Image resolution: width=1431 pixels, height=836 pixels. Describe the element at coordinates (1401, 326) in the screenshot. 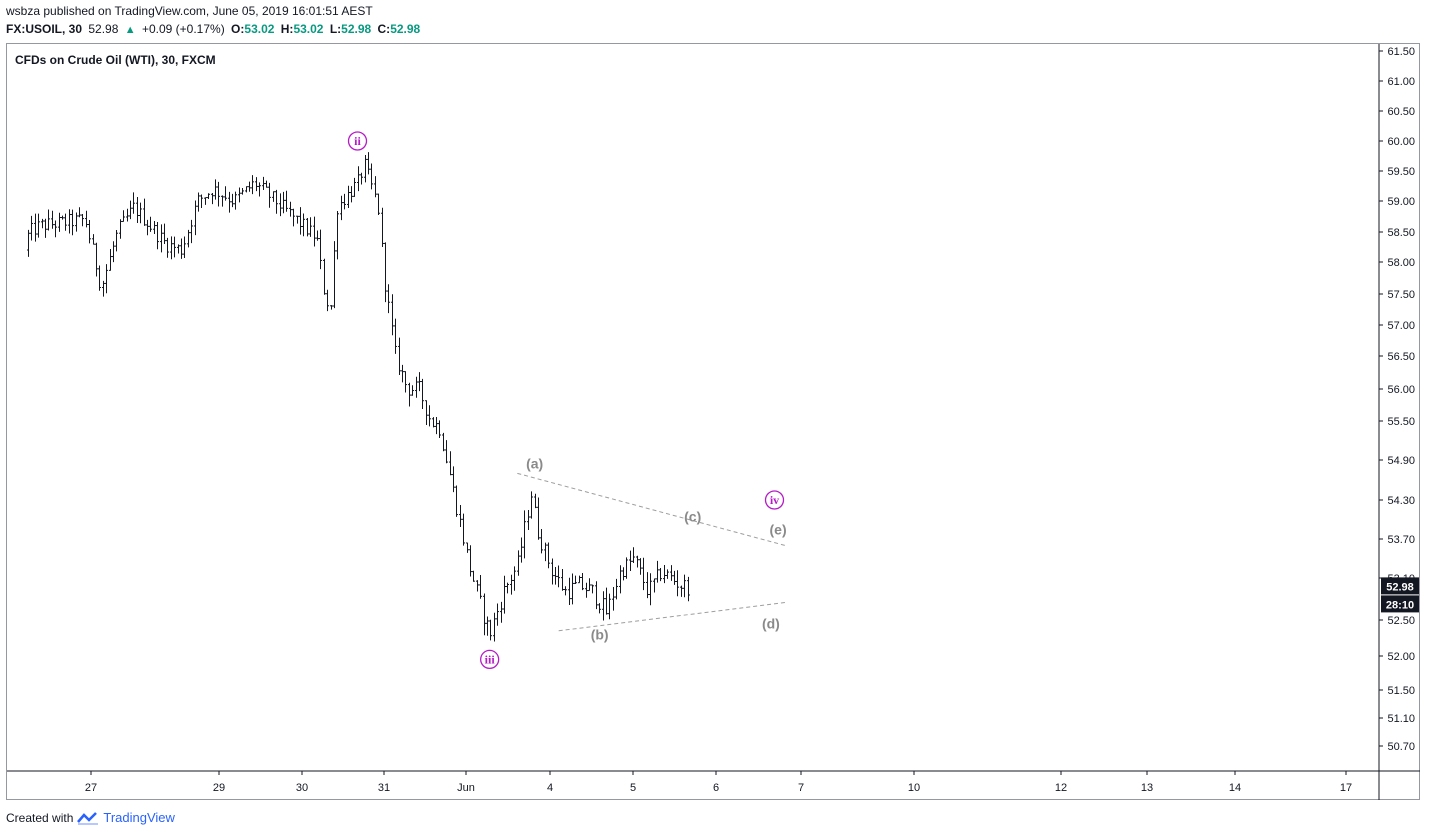

I see `y-tick-label: 57.00` at that location.